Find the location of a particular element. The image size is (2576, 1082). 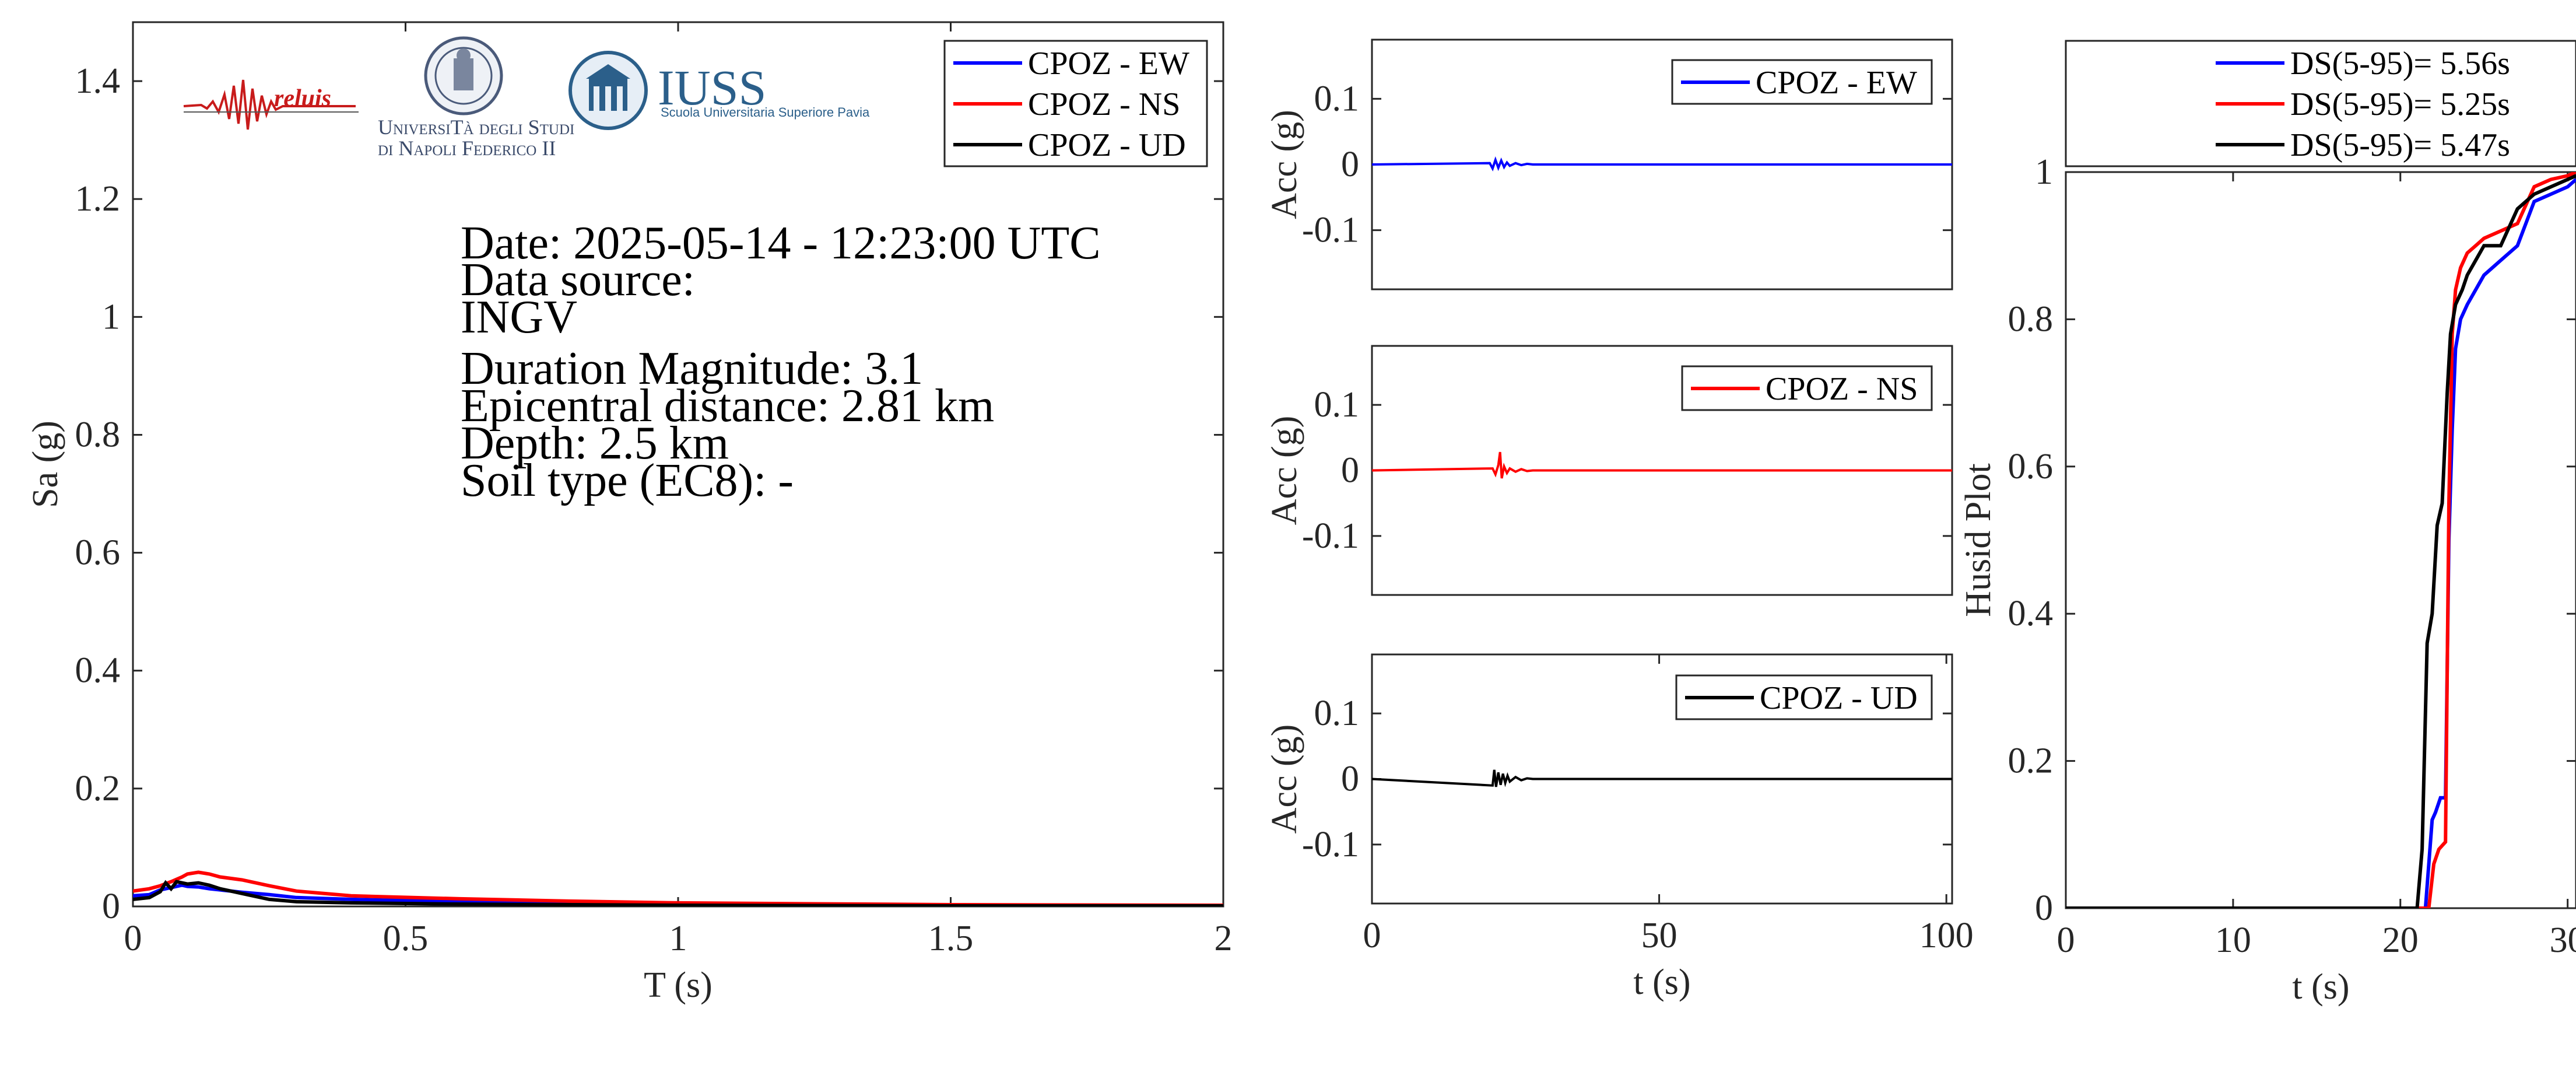

reluis-logo-text: reluis is located at coordinates (303, 98).